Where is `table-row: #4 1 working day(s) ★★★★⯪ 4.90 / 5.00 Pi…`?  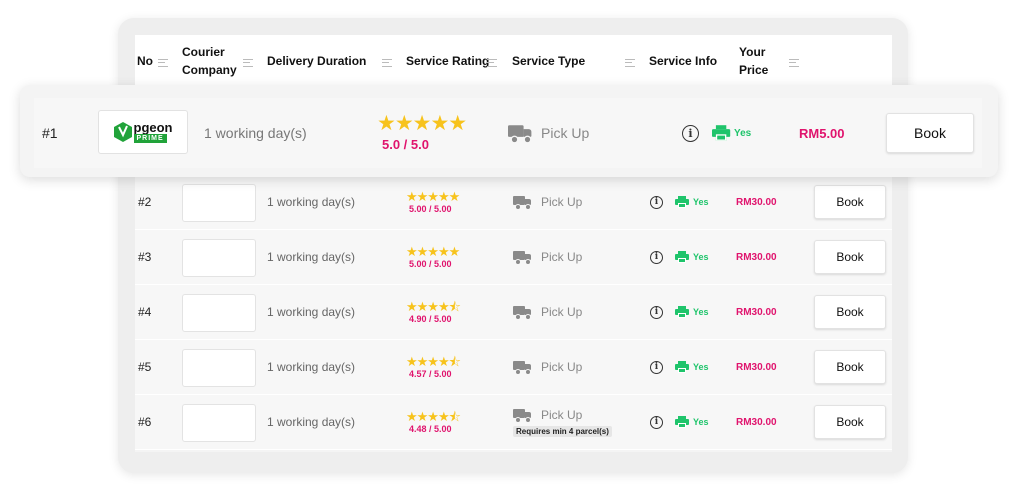
table-row: #4 1 working day(s) ★★★★⯪ 4.90 / 5.00 Pi… is located at coordinates (513, 312).